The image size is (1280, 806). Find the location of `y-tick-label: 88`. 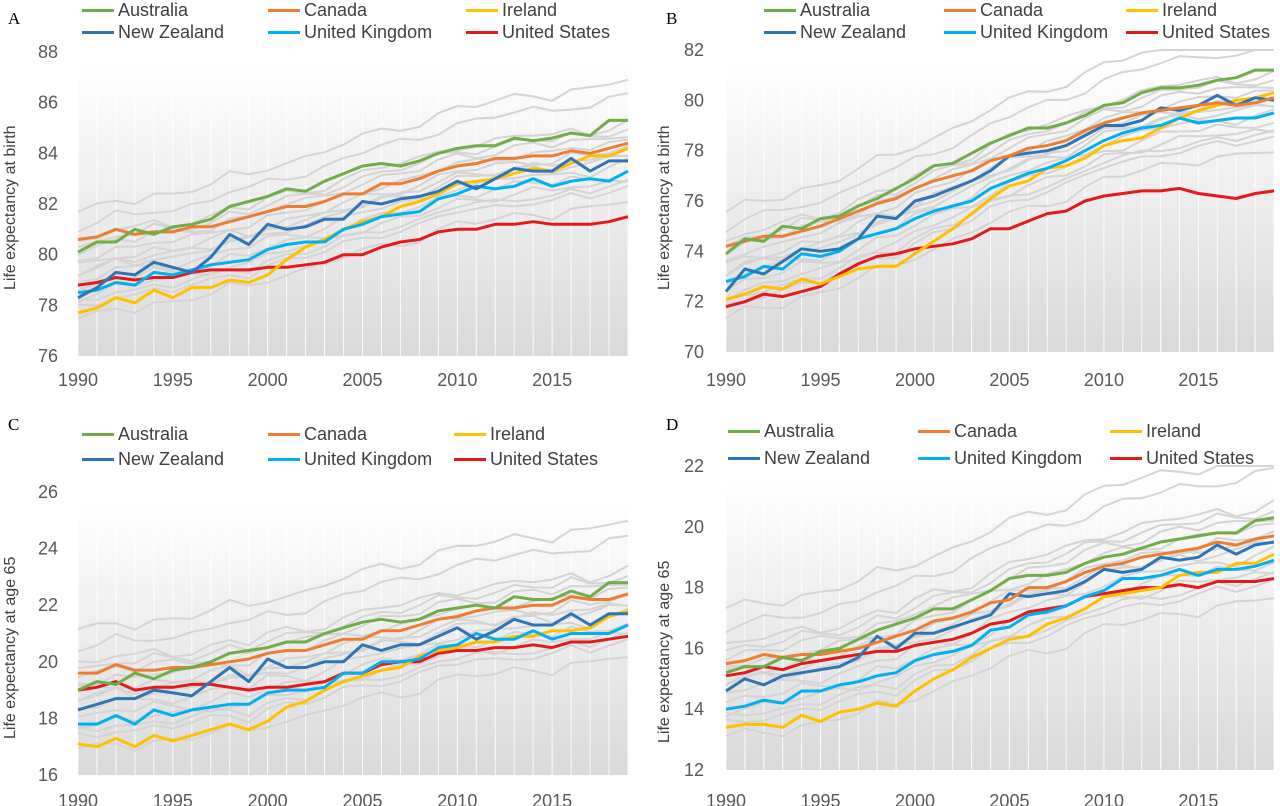

y-tick-label: 88 is located at coordinates (48, 52).